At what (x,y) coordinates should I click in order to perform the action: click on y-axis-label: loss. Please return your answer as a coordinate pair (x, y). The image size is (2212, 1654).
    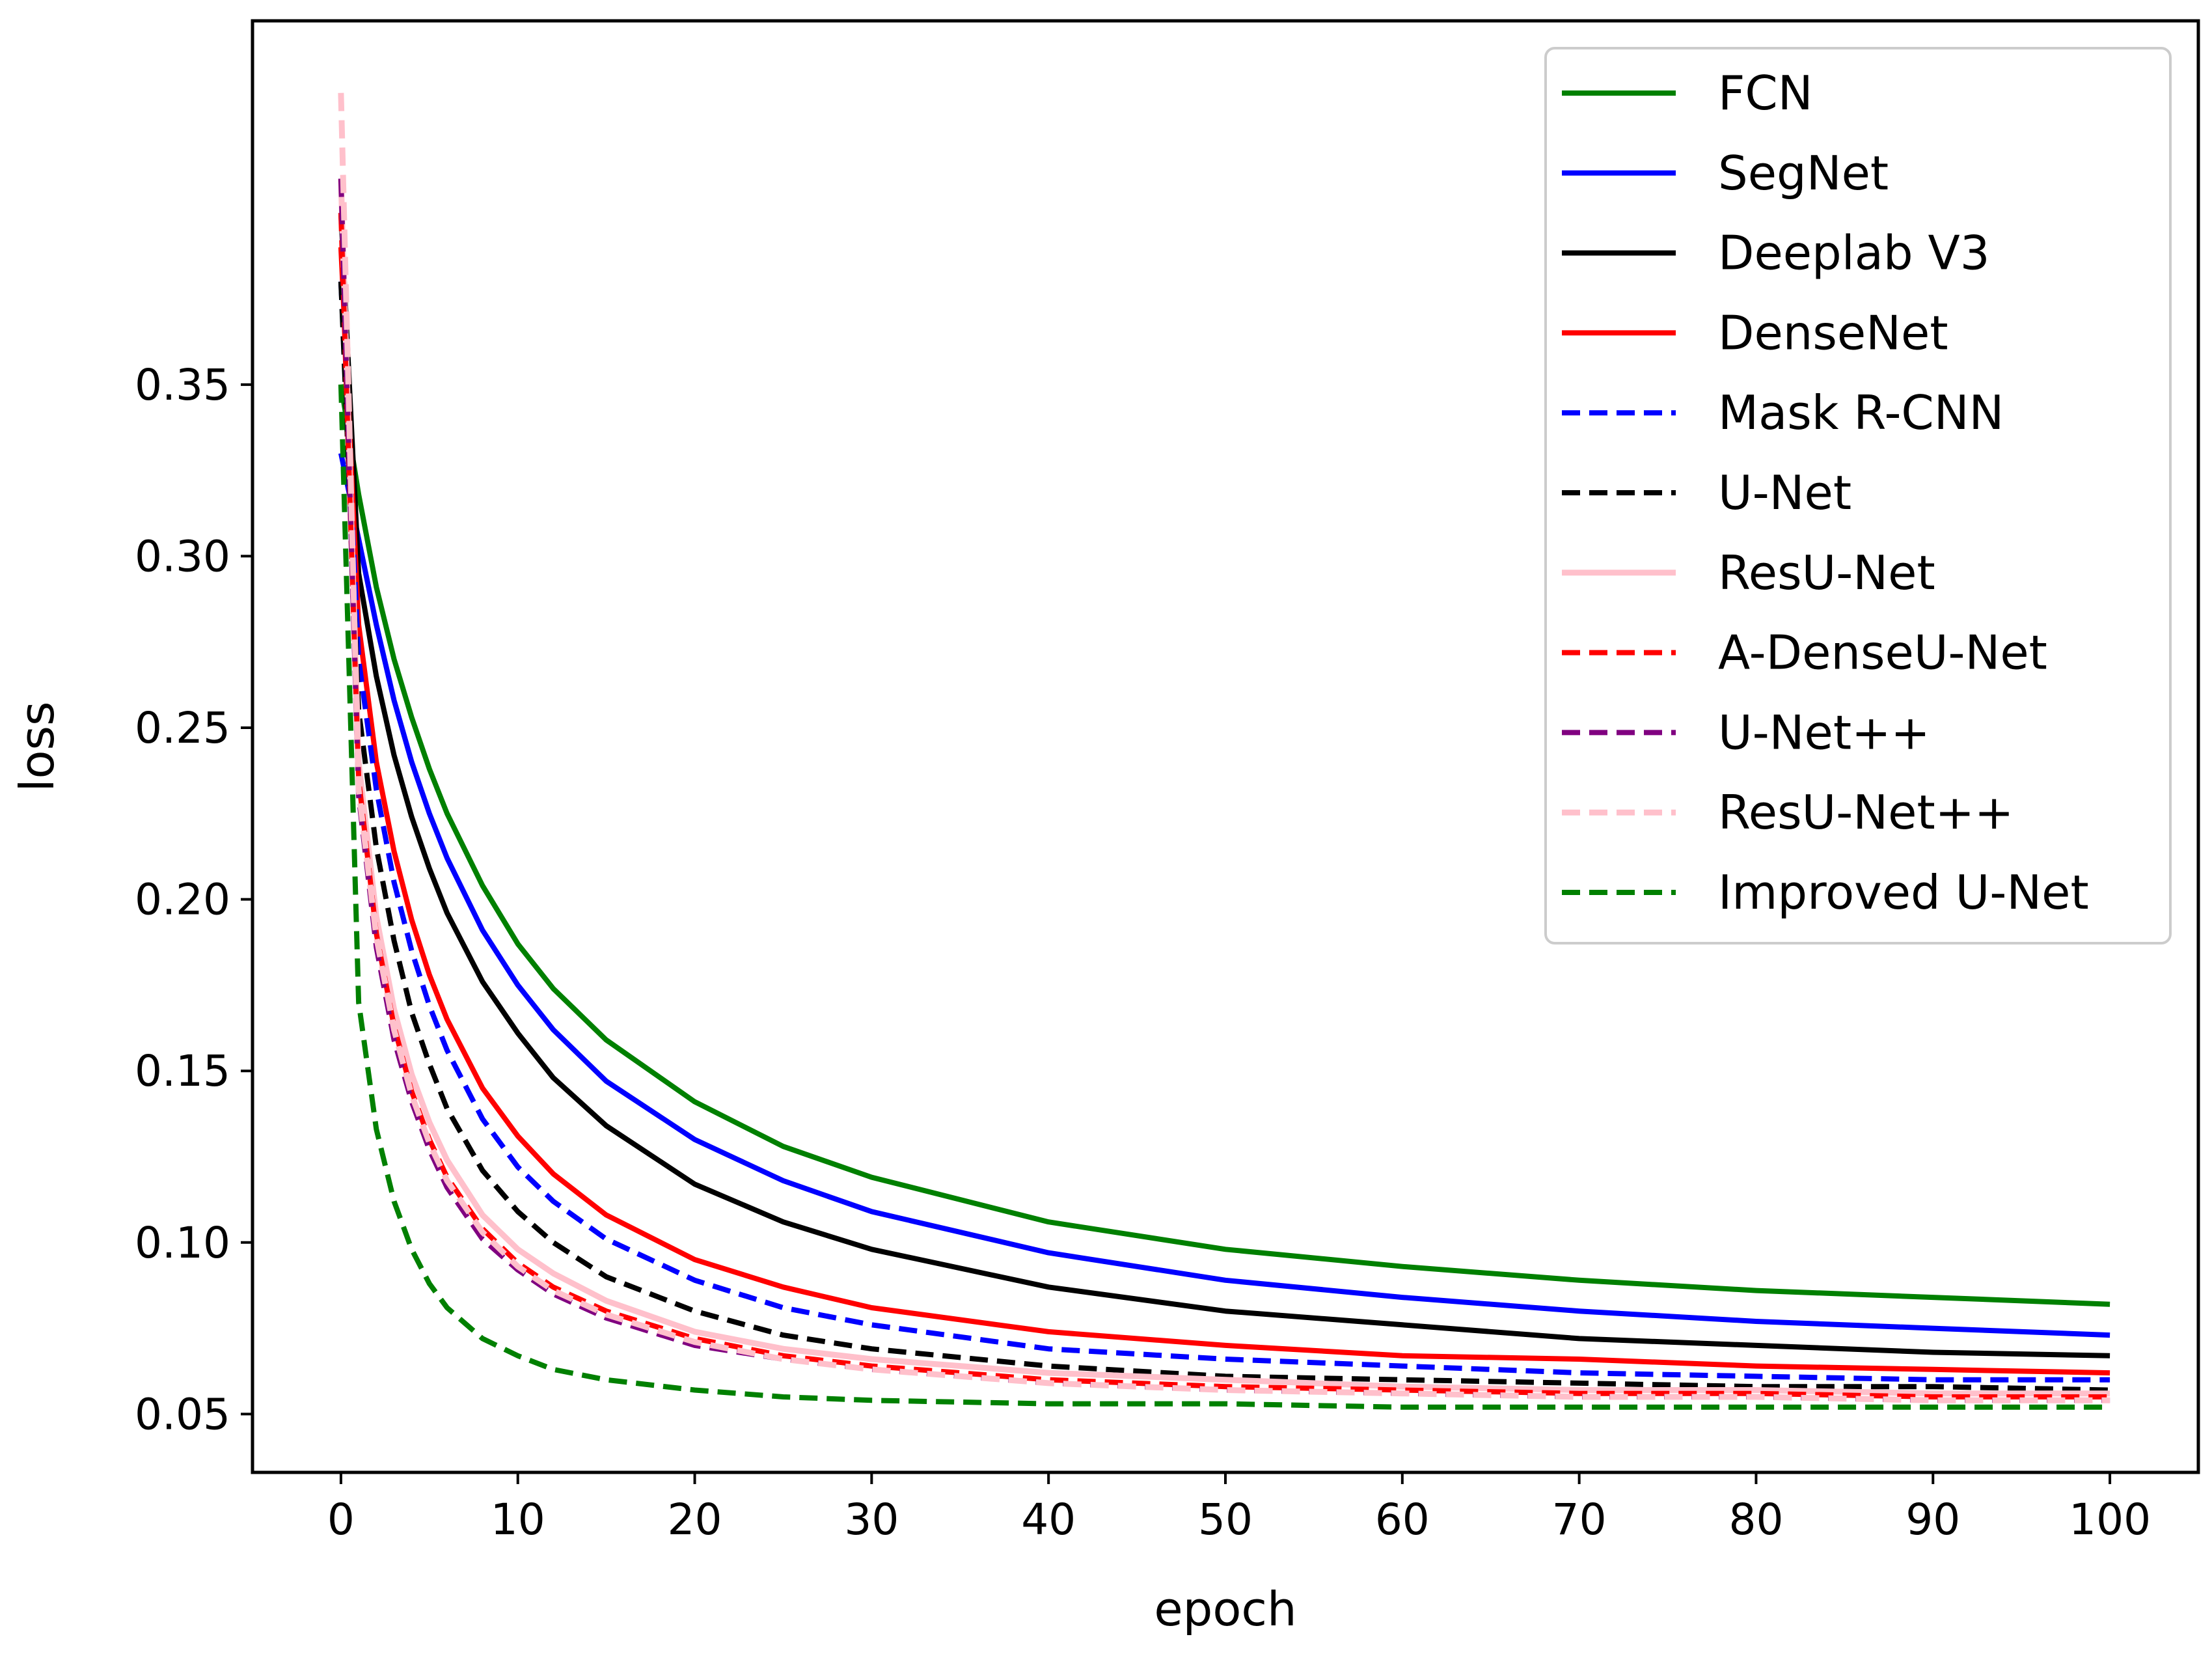
    Looking at the image, I should click on (37, 746).